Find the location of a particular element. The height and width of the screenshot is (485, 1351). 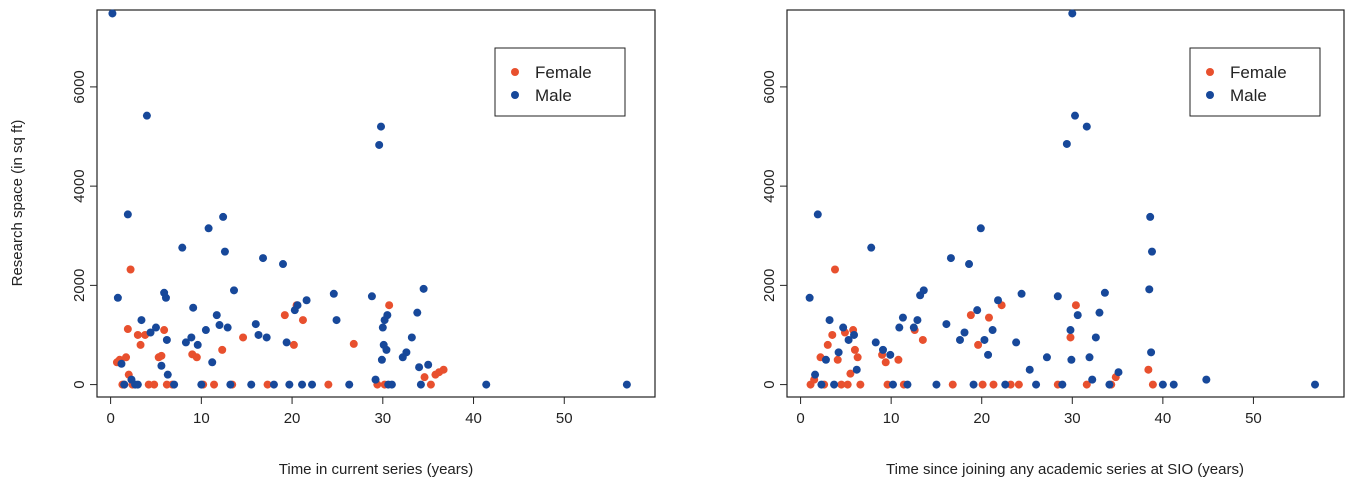

legend-right: Female Male is located at coordinates (1255, 82).